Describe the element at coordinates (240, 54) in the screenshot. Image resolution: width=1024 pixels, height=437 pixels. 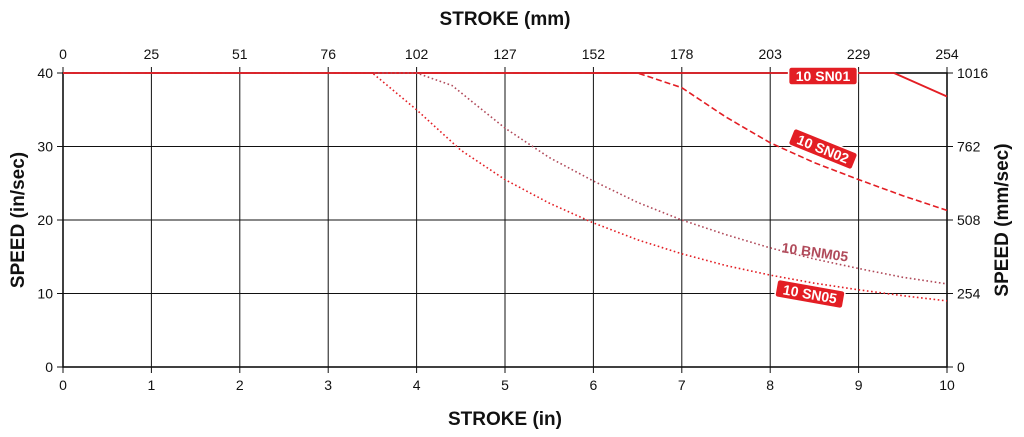
I see `x-tick-label-top: 51` at that location.